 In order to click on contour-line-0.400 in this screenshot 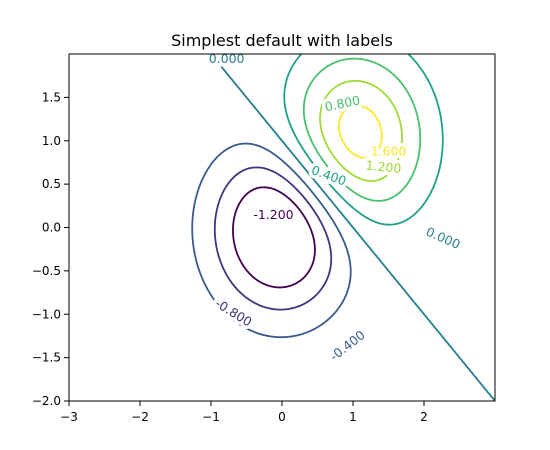, I will do `click(363, 140)`.